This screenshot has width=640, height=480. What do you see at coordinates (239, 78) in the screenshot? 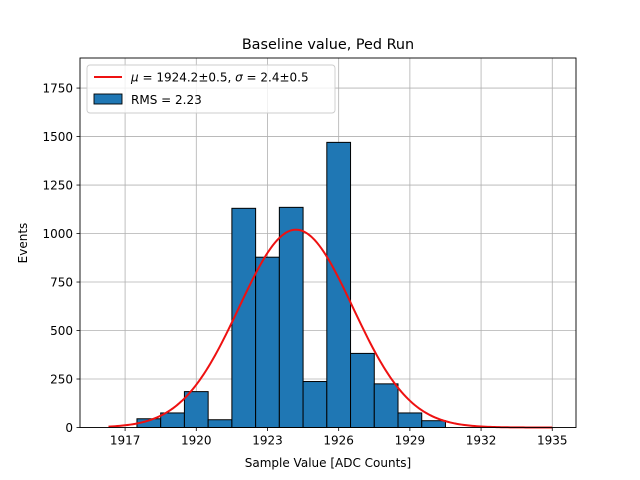
I see `legend-sigma-symbol: σ` at bounding box center [239, 78].